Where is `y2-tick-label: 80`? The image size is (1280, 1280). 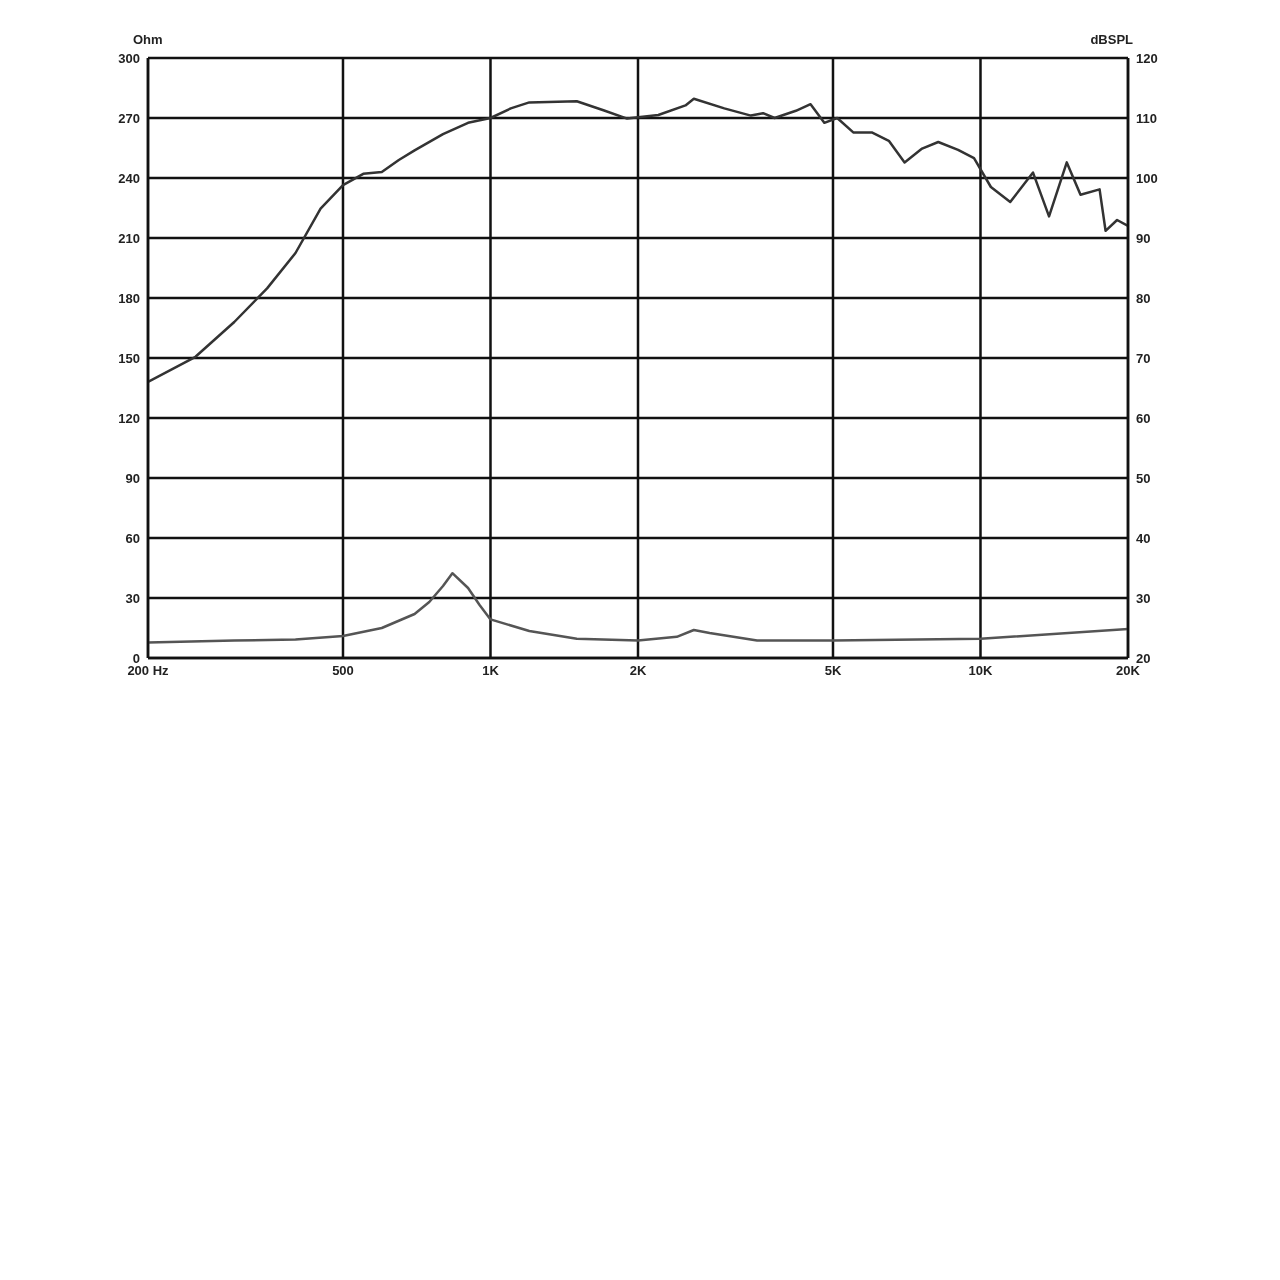
y2-tick-label: 80 is located at coordinates (1143, 298).